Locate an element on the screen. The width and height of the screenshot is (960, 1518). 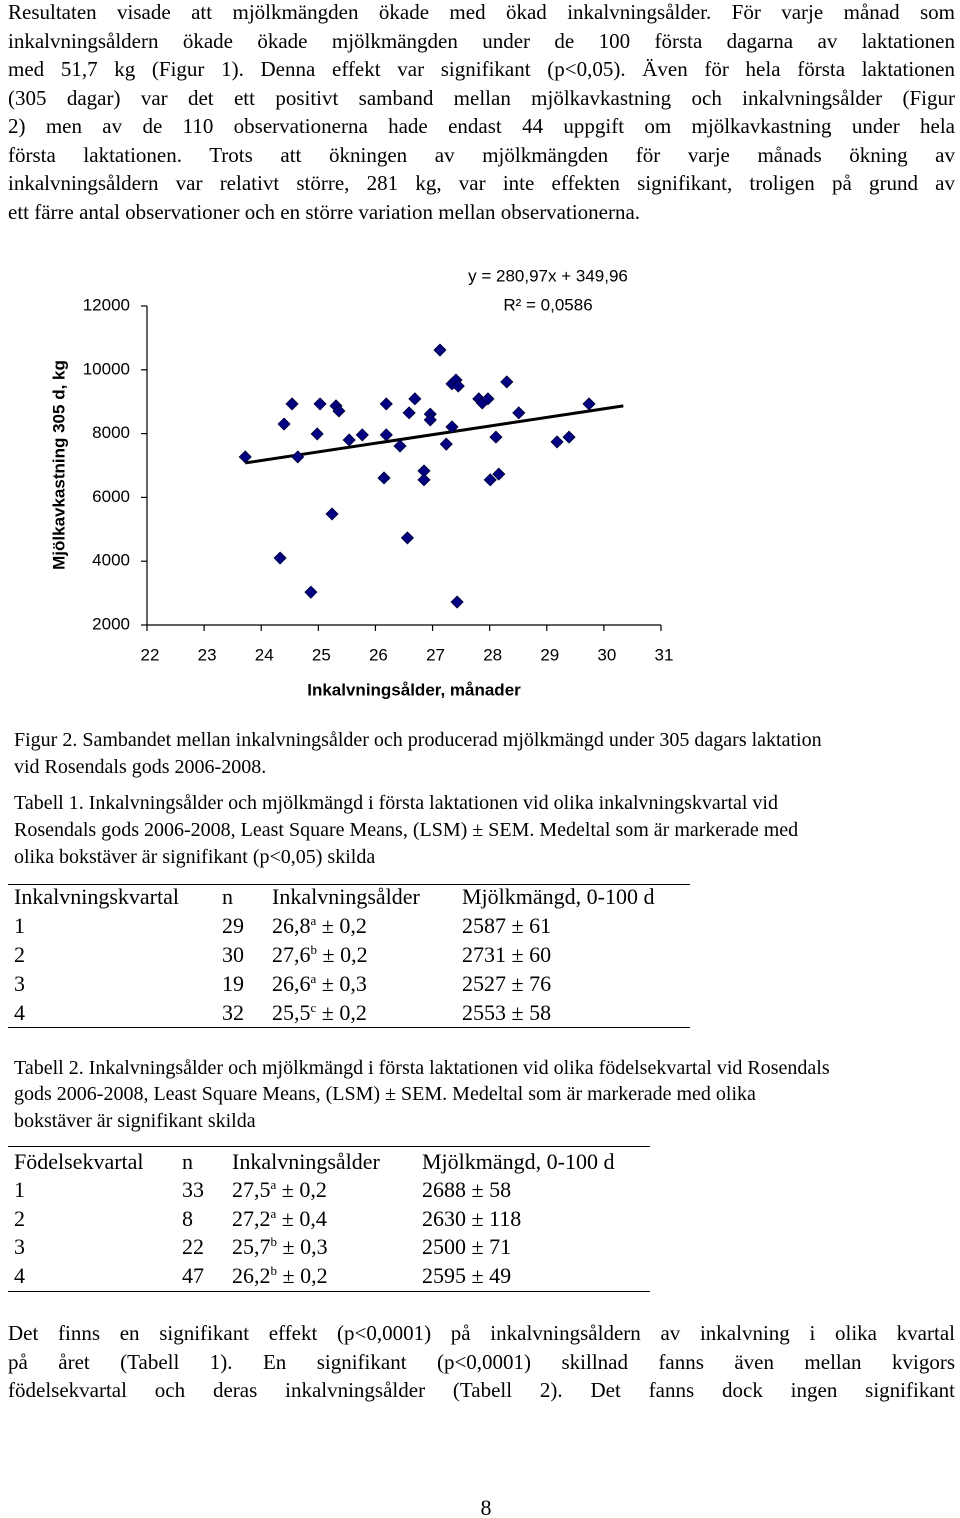
table-cell: 26,2b ± 0,2 is located at coordinates (280, 1276).